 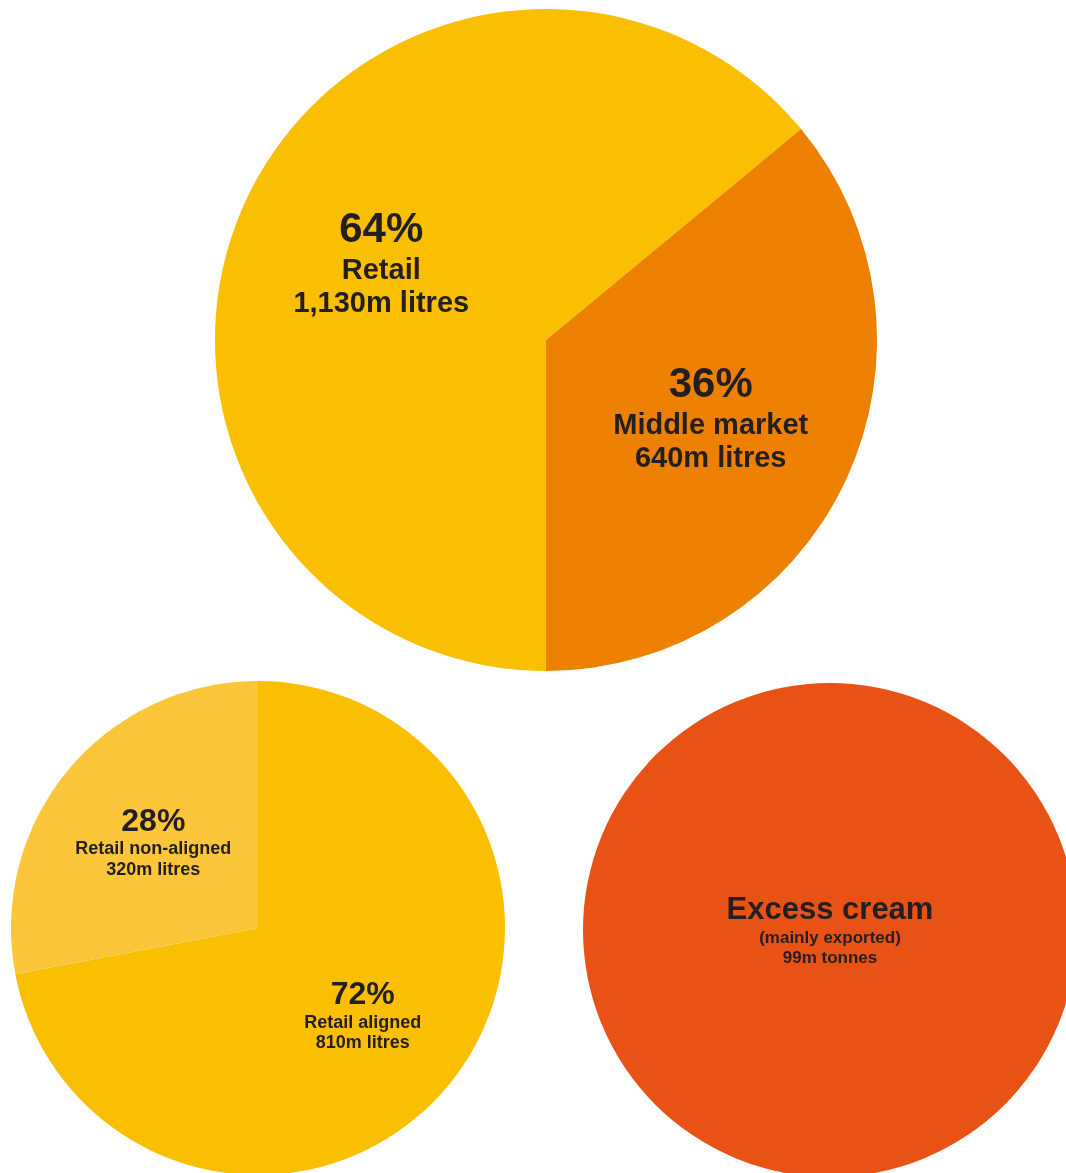 I want to click on data-label: 72%, so click(x=362, y=992).